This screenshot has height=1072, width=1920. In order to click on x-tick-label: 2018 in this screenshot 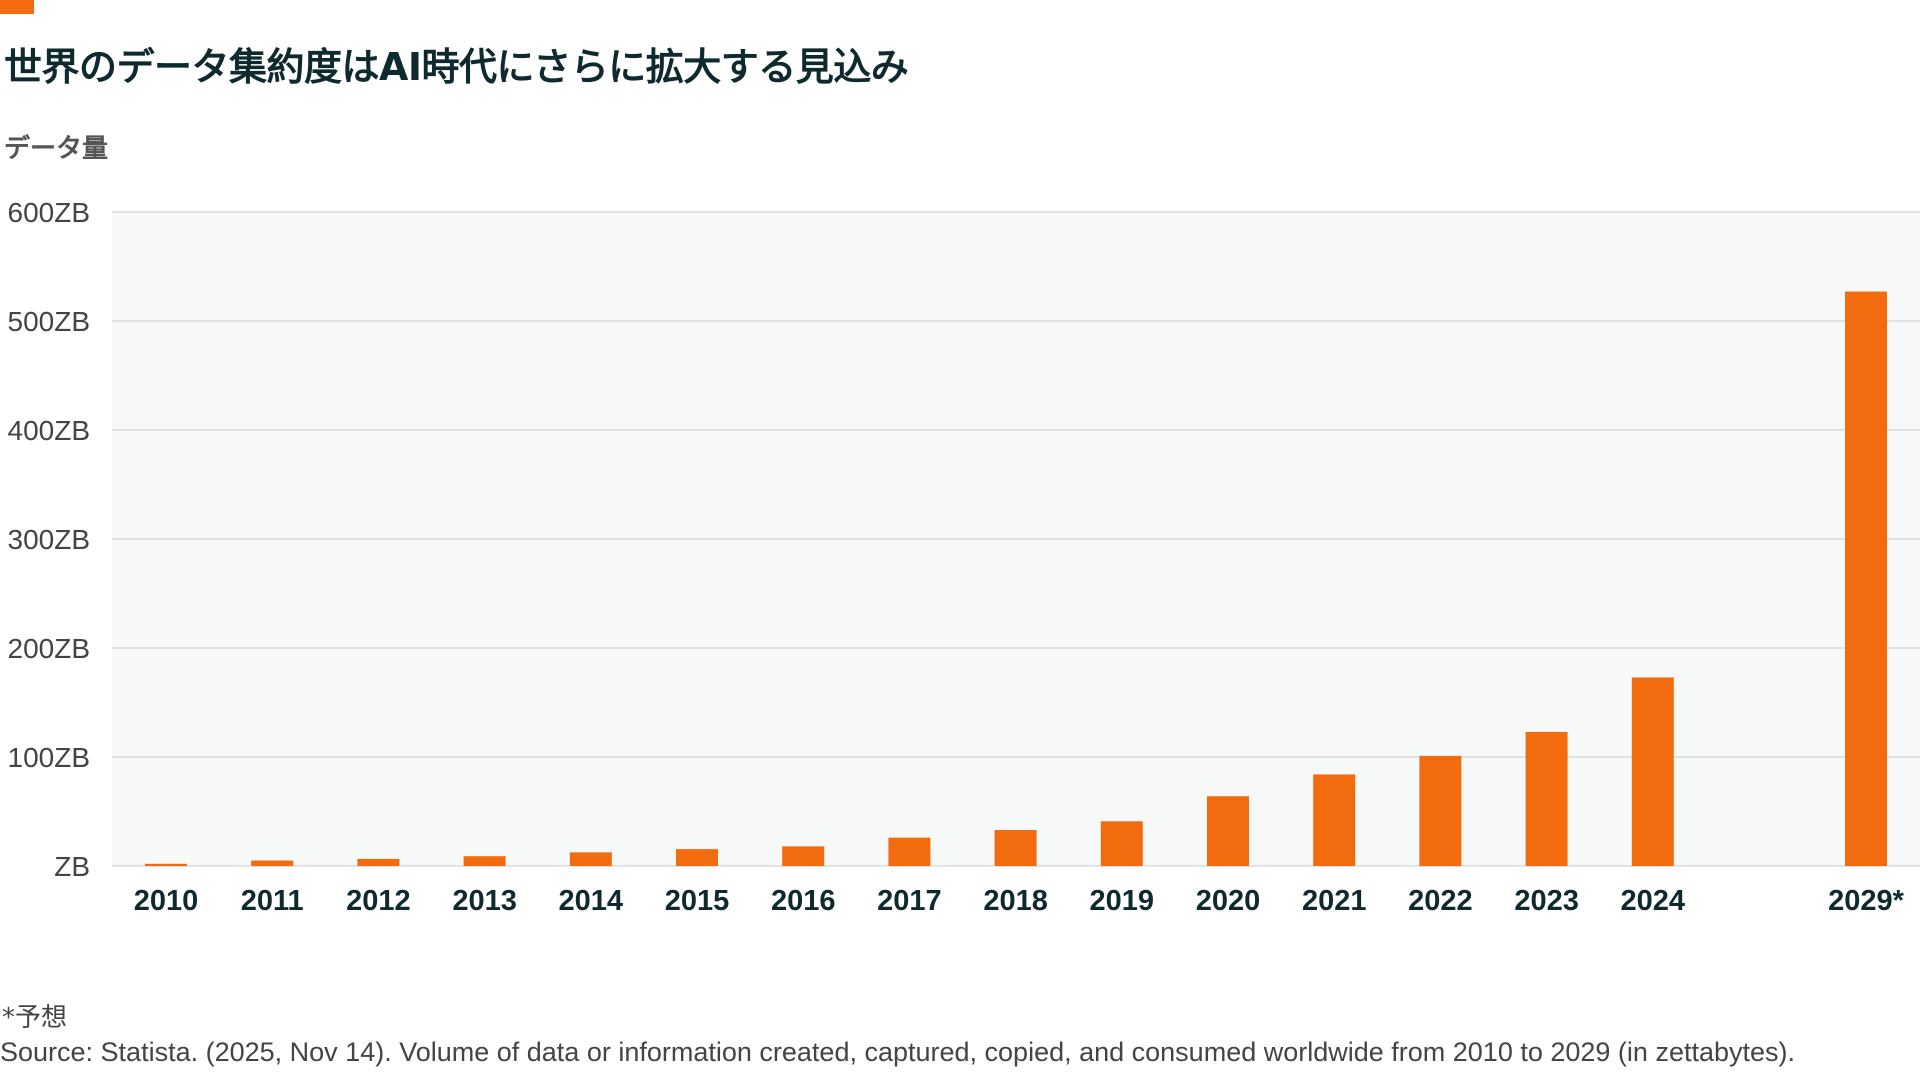, I will do `click(1015, 901)`.